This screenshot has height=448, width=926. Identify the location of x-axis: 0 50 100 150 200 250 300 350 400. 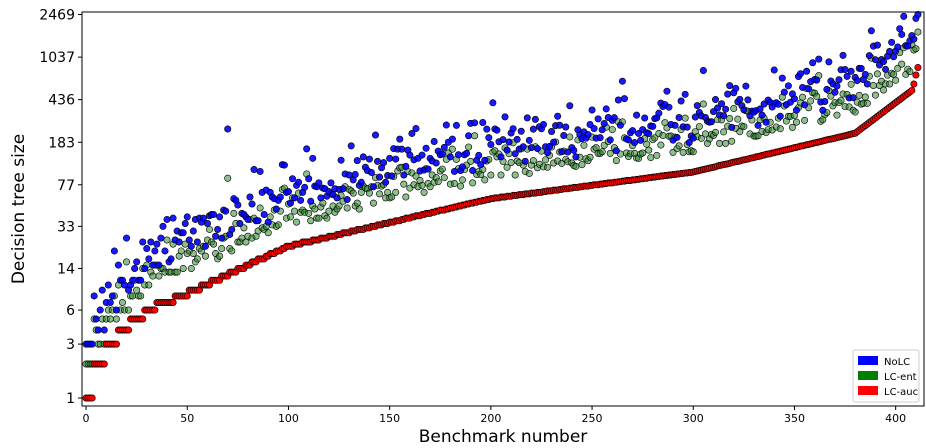
(494, 415).